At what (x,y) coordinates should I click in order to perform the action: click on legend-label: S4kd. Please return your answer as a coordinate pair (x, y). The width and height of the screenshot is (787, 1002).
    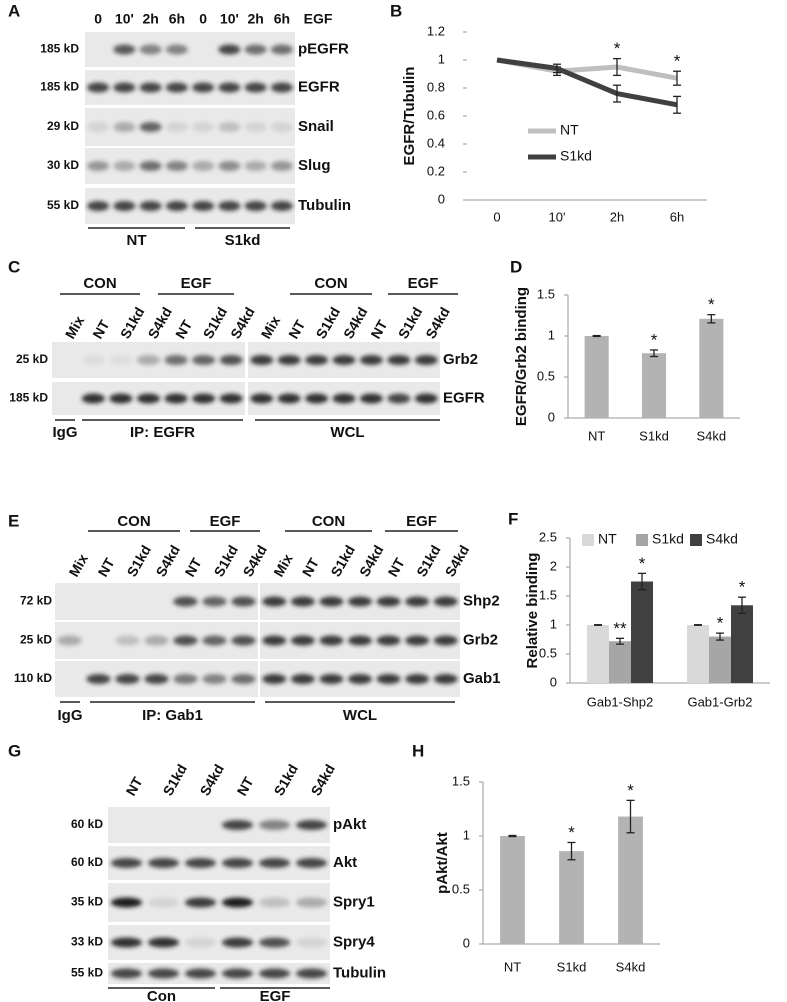
    Looking at the image, I should click on (722, 539).